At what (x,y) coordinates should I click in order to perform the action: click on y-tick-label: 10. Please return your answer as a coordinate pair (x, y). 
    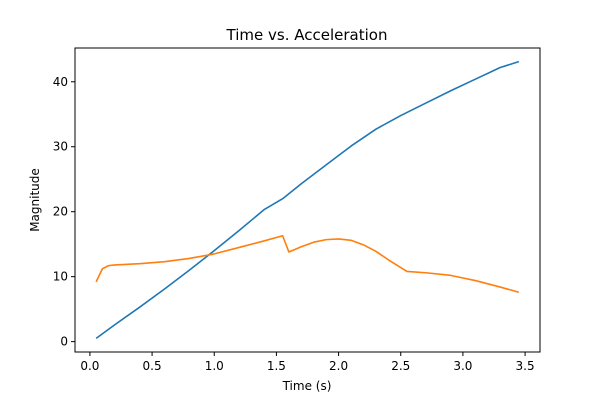
    Looking at the image, I should click on (60, 277).